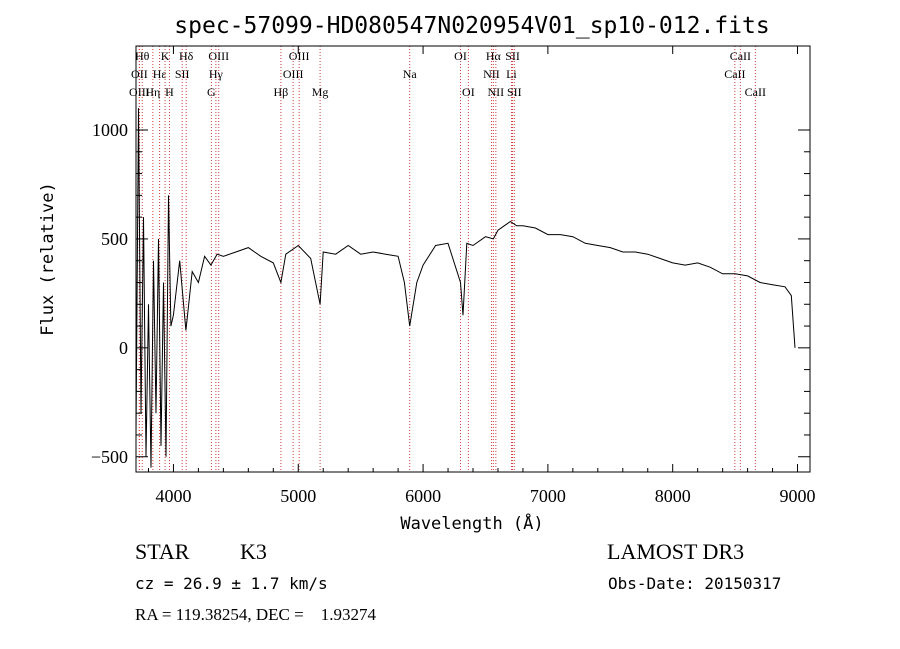 This screenshot has width=900, height=649. What do you see at coordinates (694, 583) in the screenshot?
I see `obs-date: Obs-Date: 20150317` at bounding box center [694, 583].